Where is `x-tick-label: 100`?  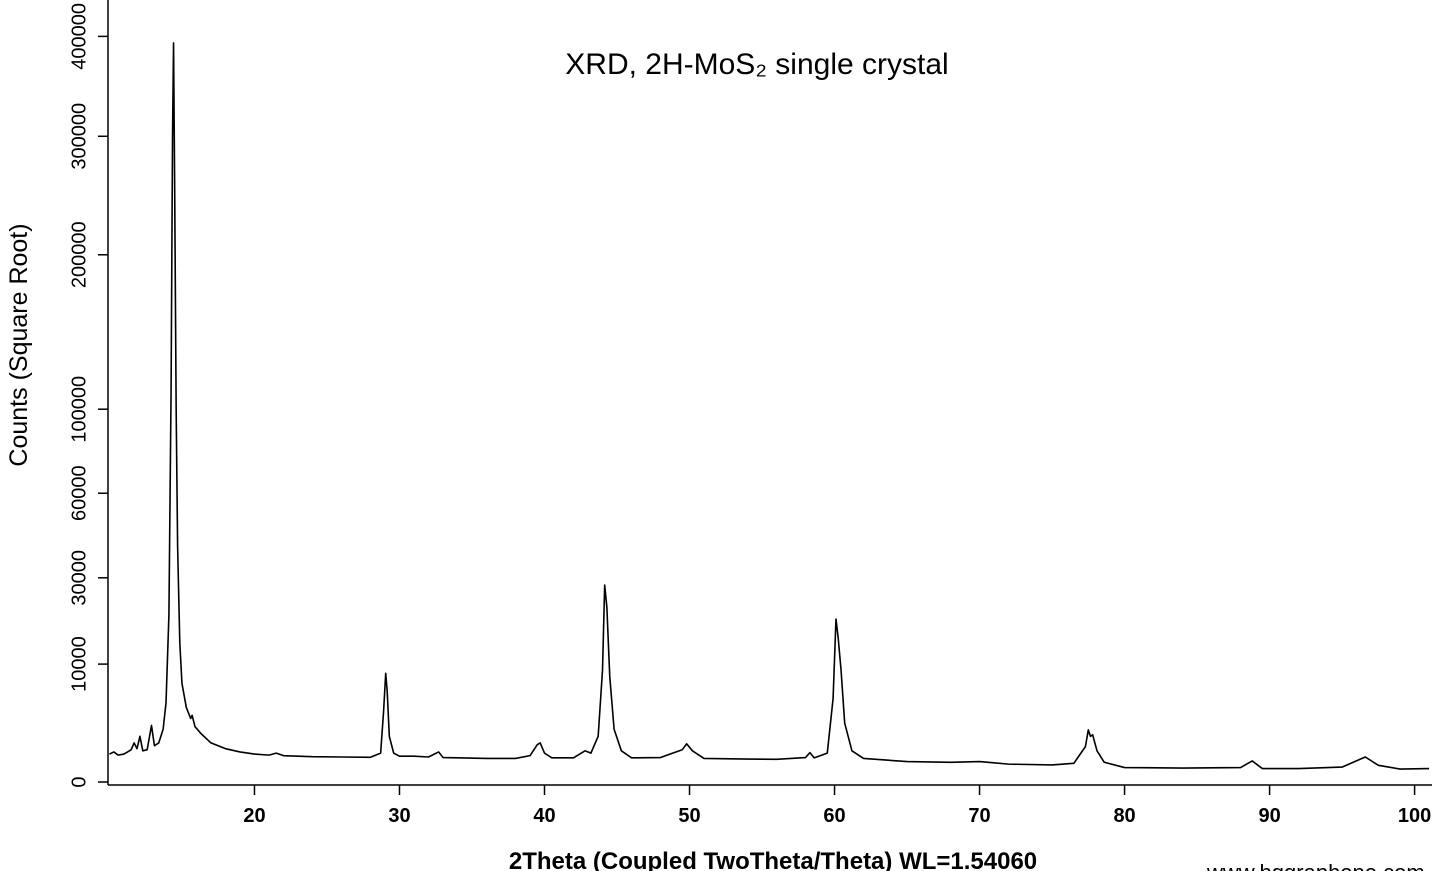
x-tick-label: 100 is located at coordinates (1414, 816).